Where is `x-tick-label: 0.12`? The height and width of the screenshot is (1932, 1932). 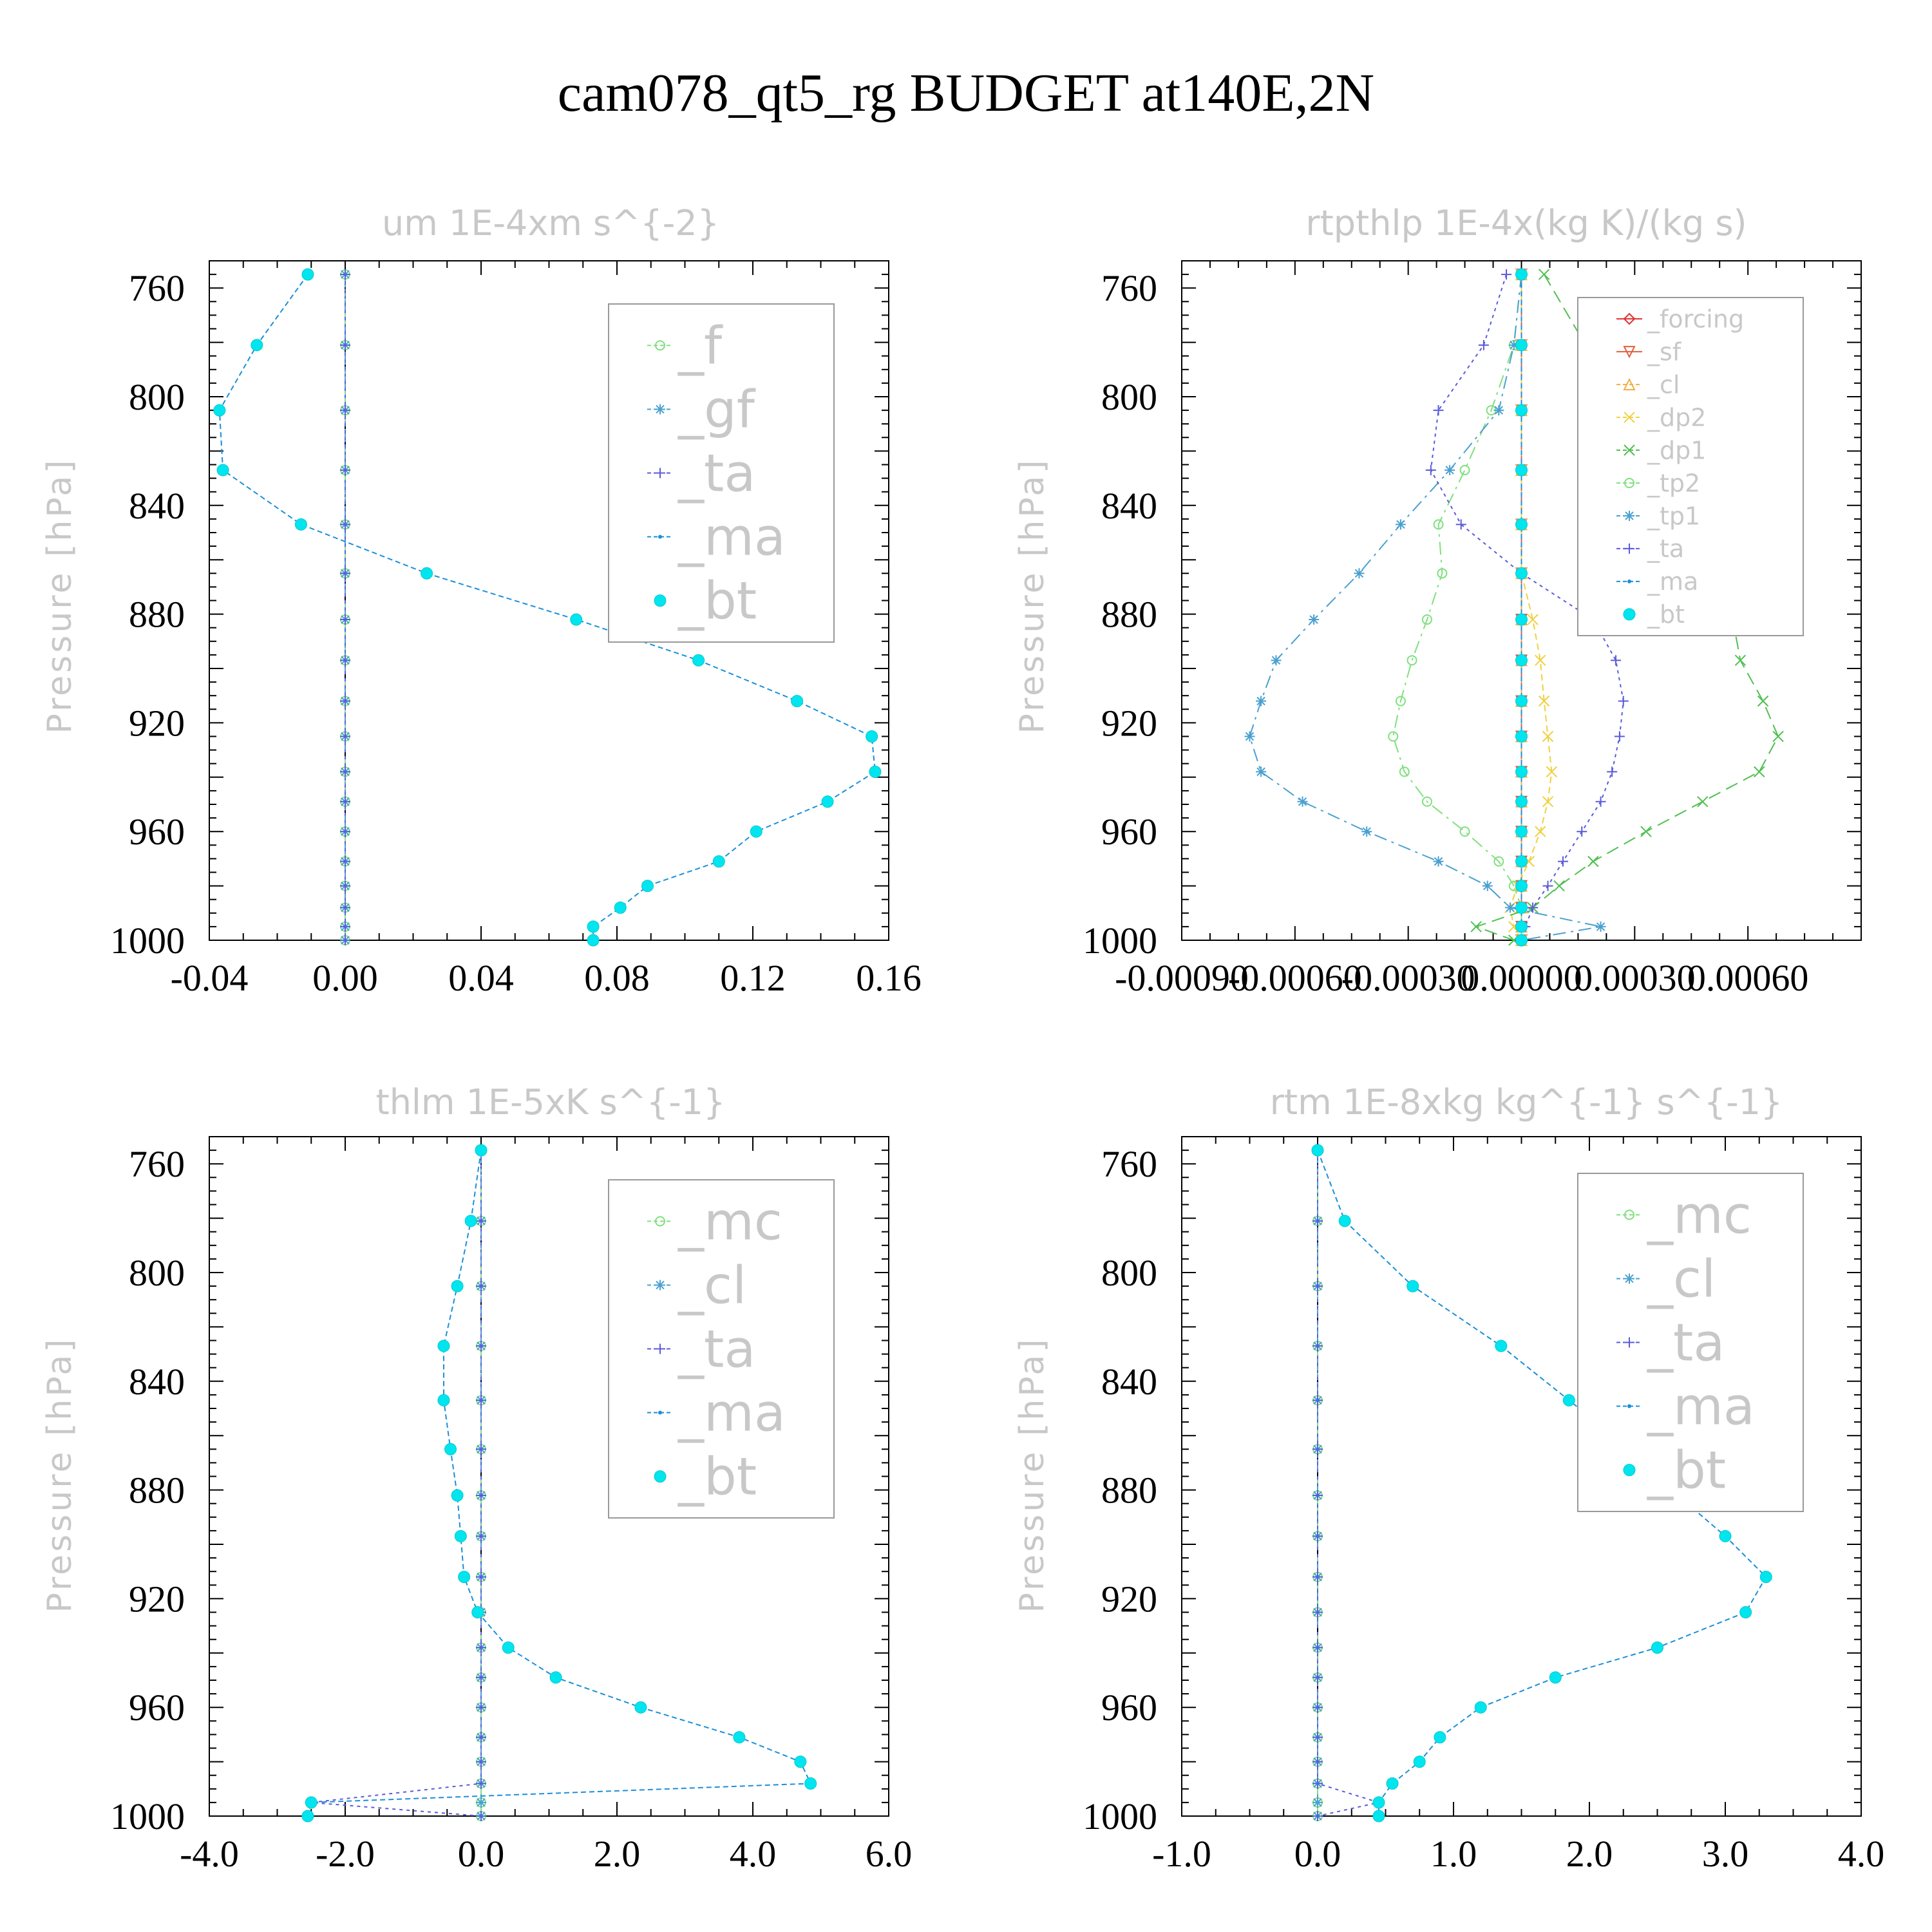
x-tick-label: 0.12 is located at coordinates (753, 978).